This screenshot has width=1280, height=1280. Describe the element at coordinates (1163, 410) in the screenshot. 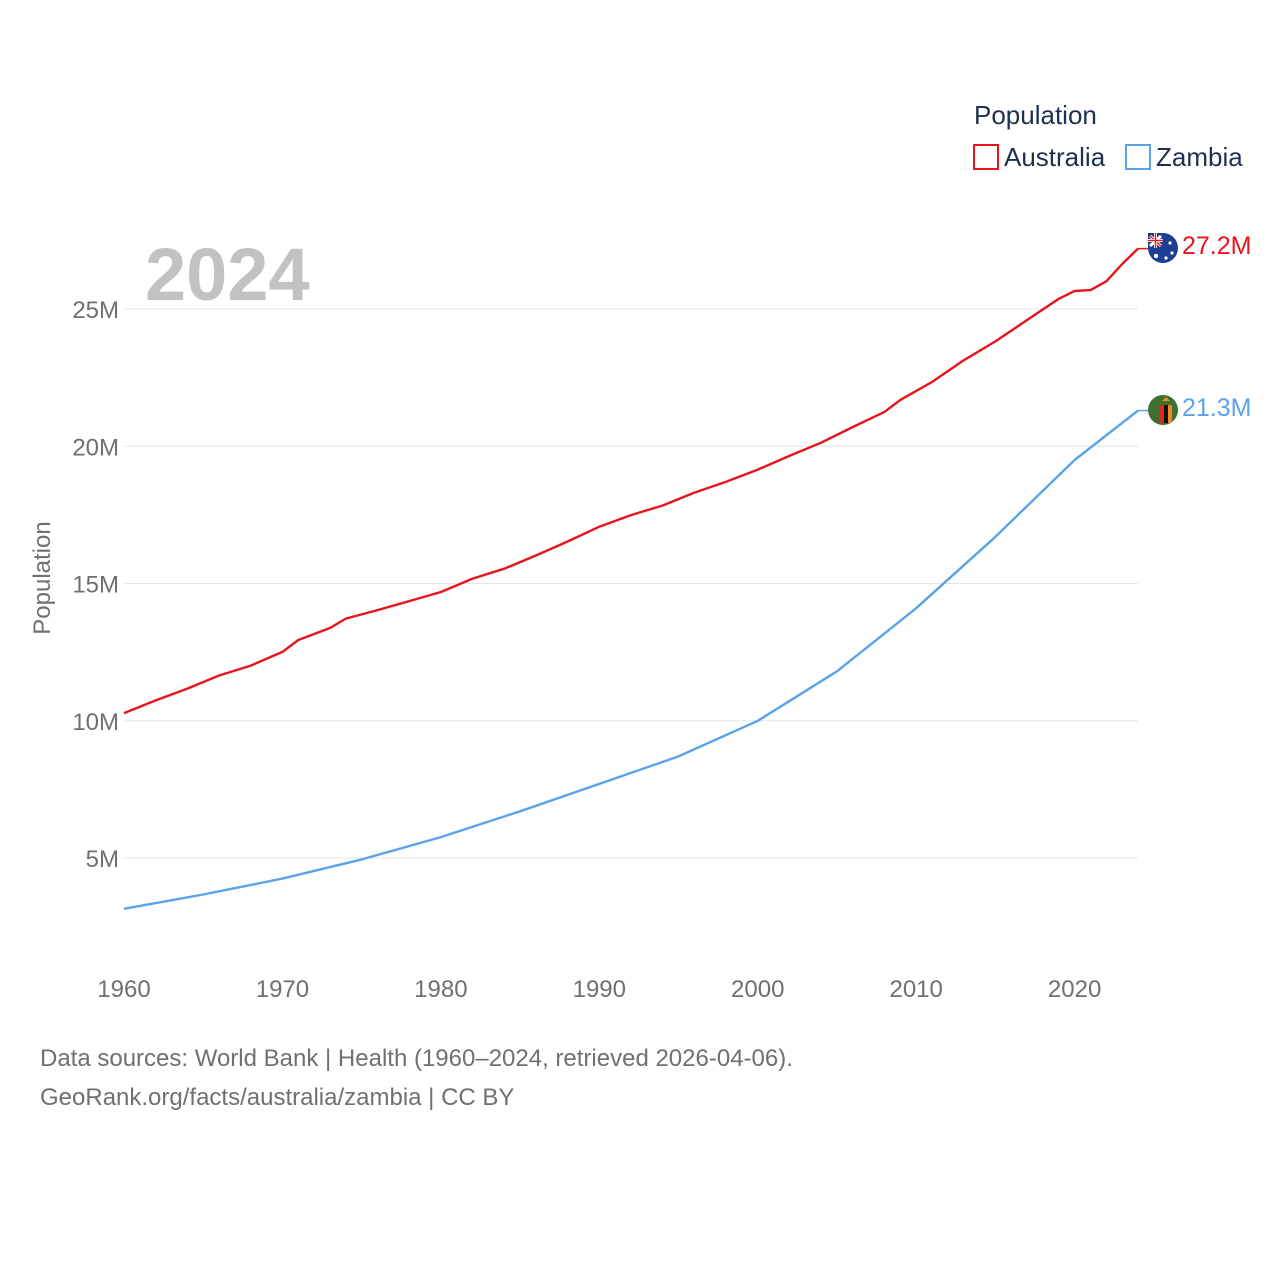

I see `zambia-flag-icon` at that location.